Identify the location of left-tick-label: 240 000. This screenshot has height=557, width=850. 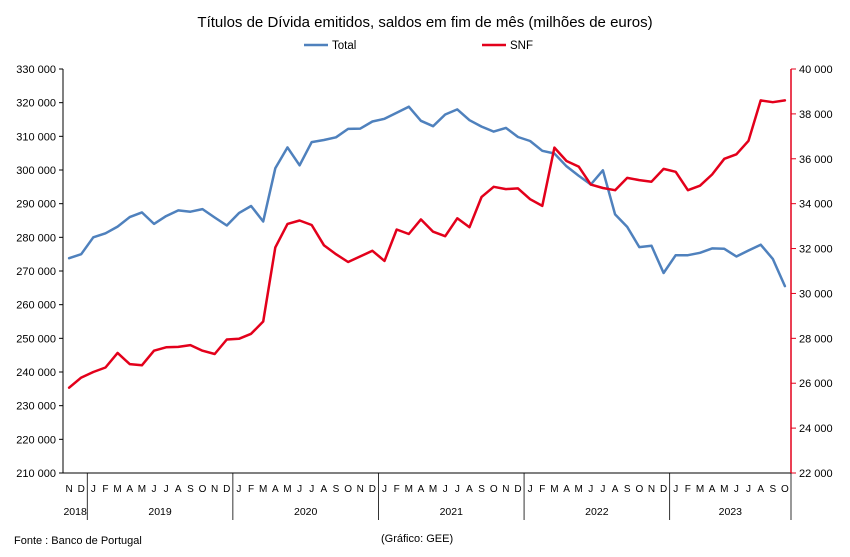
(36, 373).